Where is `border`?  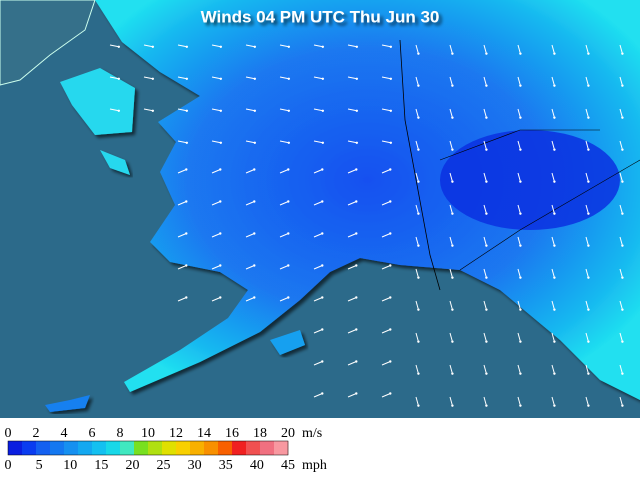
border is located at coordinates (519, 145).